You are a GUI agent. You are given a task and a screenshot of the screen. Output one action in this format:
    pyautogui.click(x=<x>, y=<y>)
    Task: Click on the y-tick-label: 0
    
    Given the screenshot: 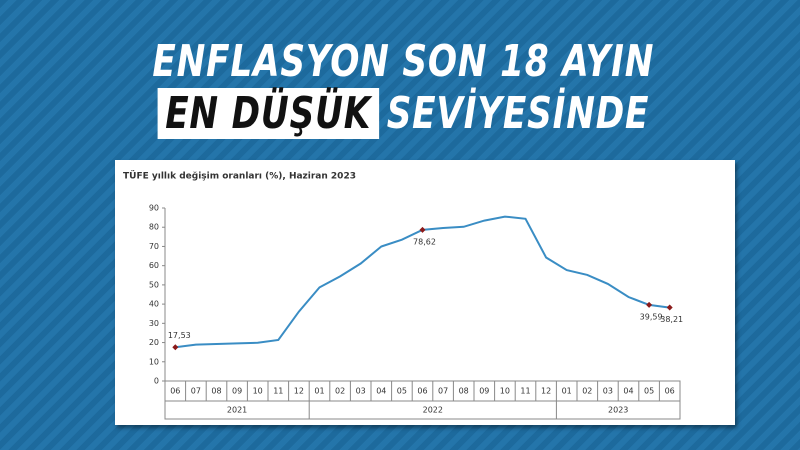 What is the action you would take?
    pyautogui.click(x=156, y=381)
    